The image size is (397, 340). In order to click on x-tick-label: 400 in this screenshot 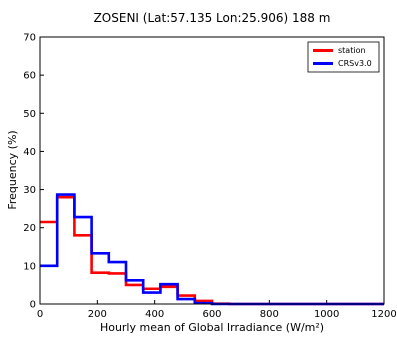, I will do `click(154, 314)`.